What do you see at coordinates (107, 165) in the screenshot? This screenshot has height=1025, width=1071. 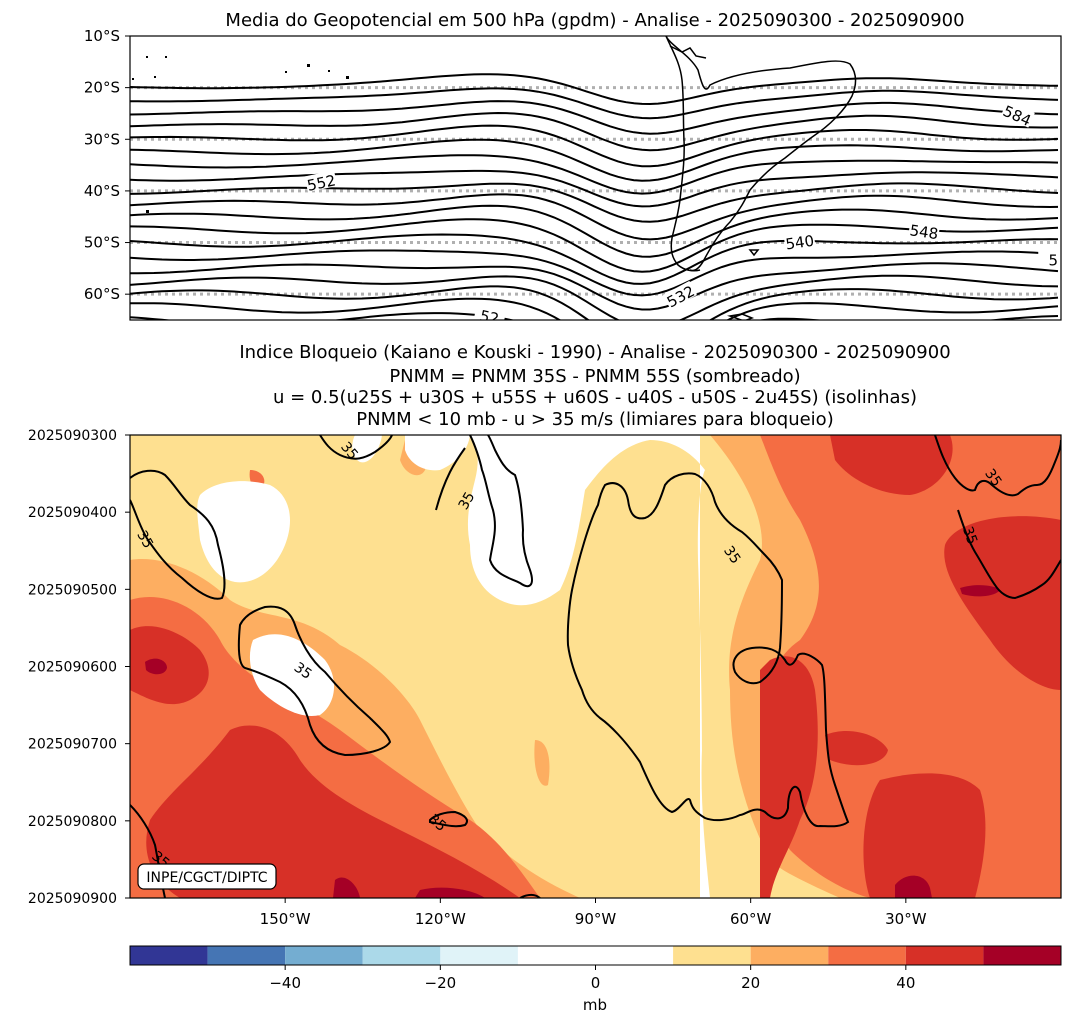 I see `top-y-axis: 10°S 20°S 30°S 40°S 50°S 60°S` at bounding box center [107, 165].